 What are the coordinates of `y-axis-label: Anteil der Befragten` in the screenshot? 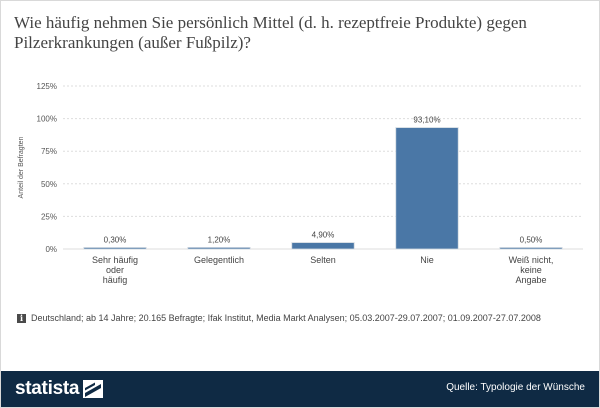 It's located at (21, 167).